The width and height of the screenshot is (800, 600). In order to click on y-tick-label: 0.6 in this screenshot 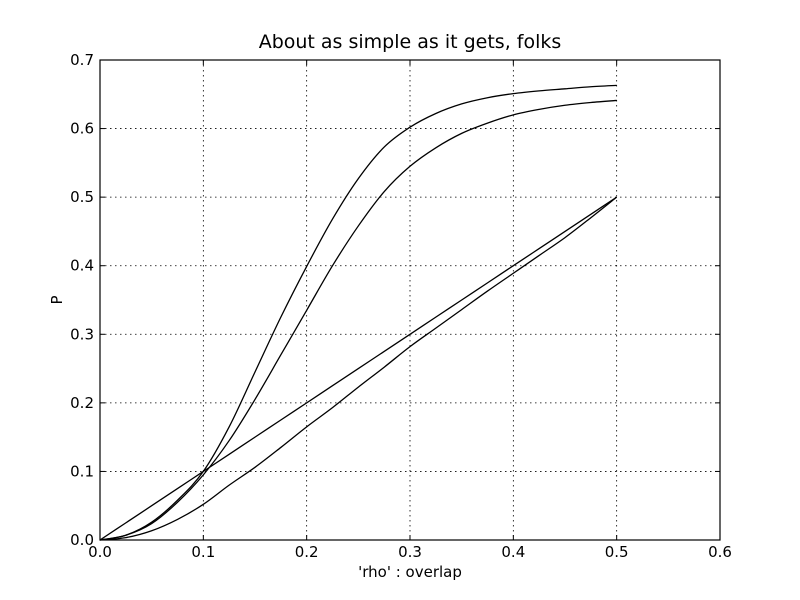, I will do `click(82, 129)`.